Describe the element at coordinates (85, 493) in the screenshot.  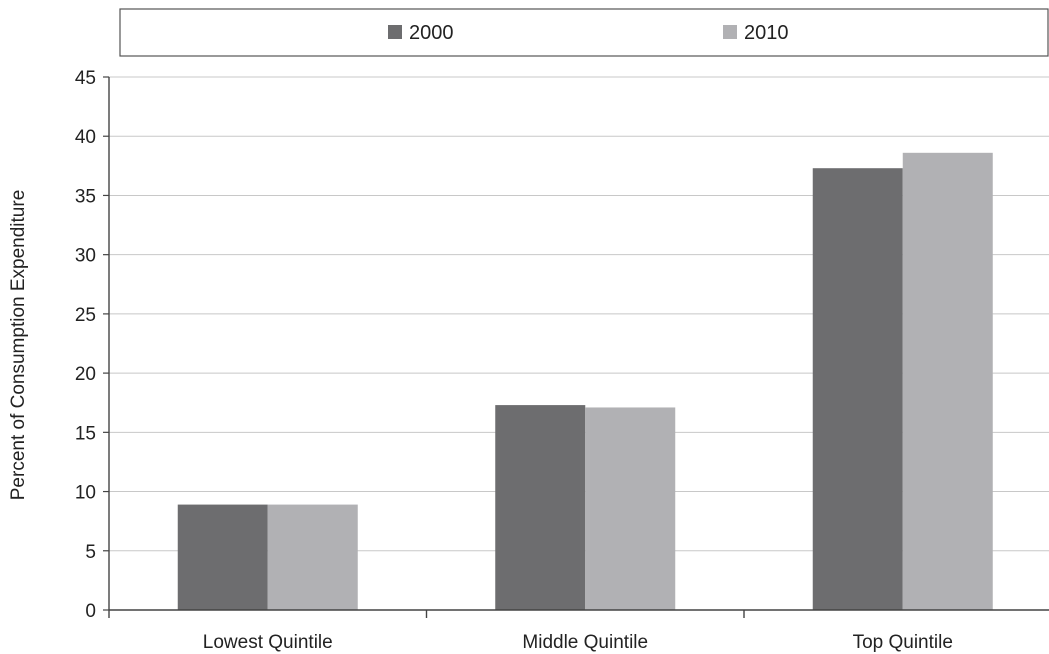
I see `y-tick-label: 10` at that location.